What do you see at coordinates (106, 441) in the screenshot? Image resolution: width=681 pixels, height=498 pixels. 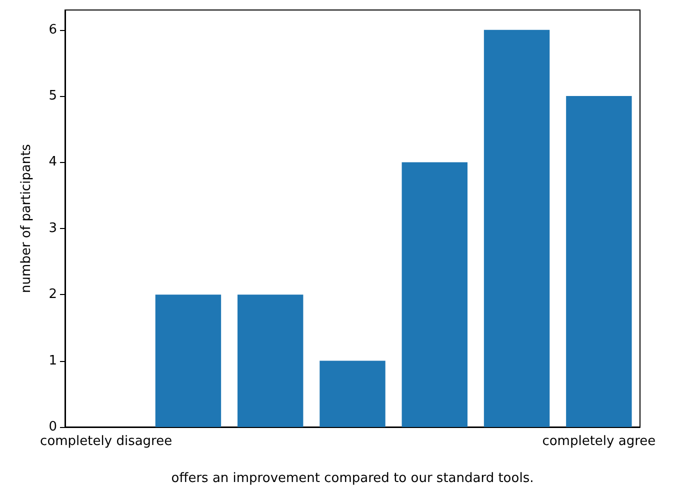 I see `x-tick-label: completely disagree` at bounding box center [106, 441].